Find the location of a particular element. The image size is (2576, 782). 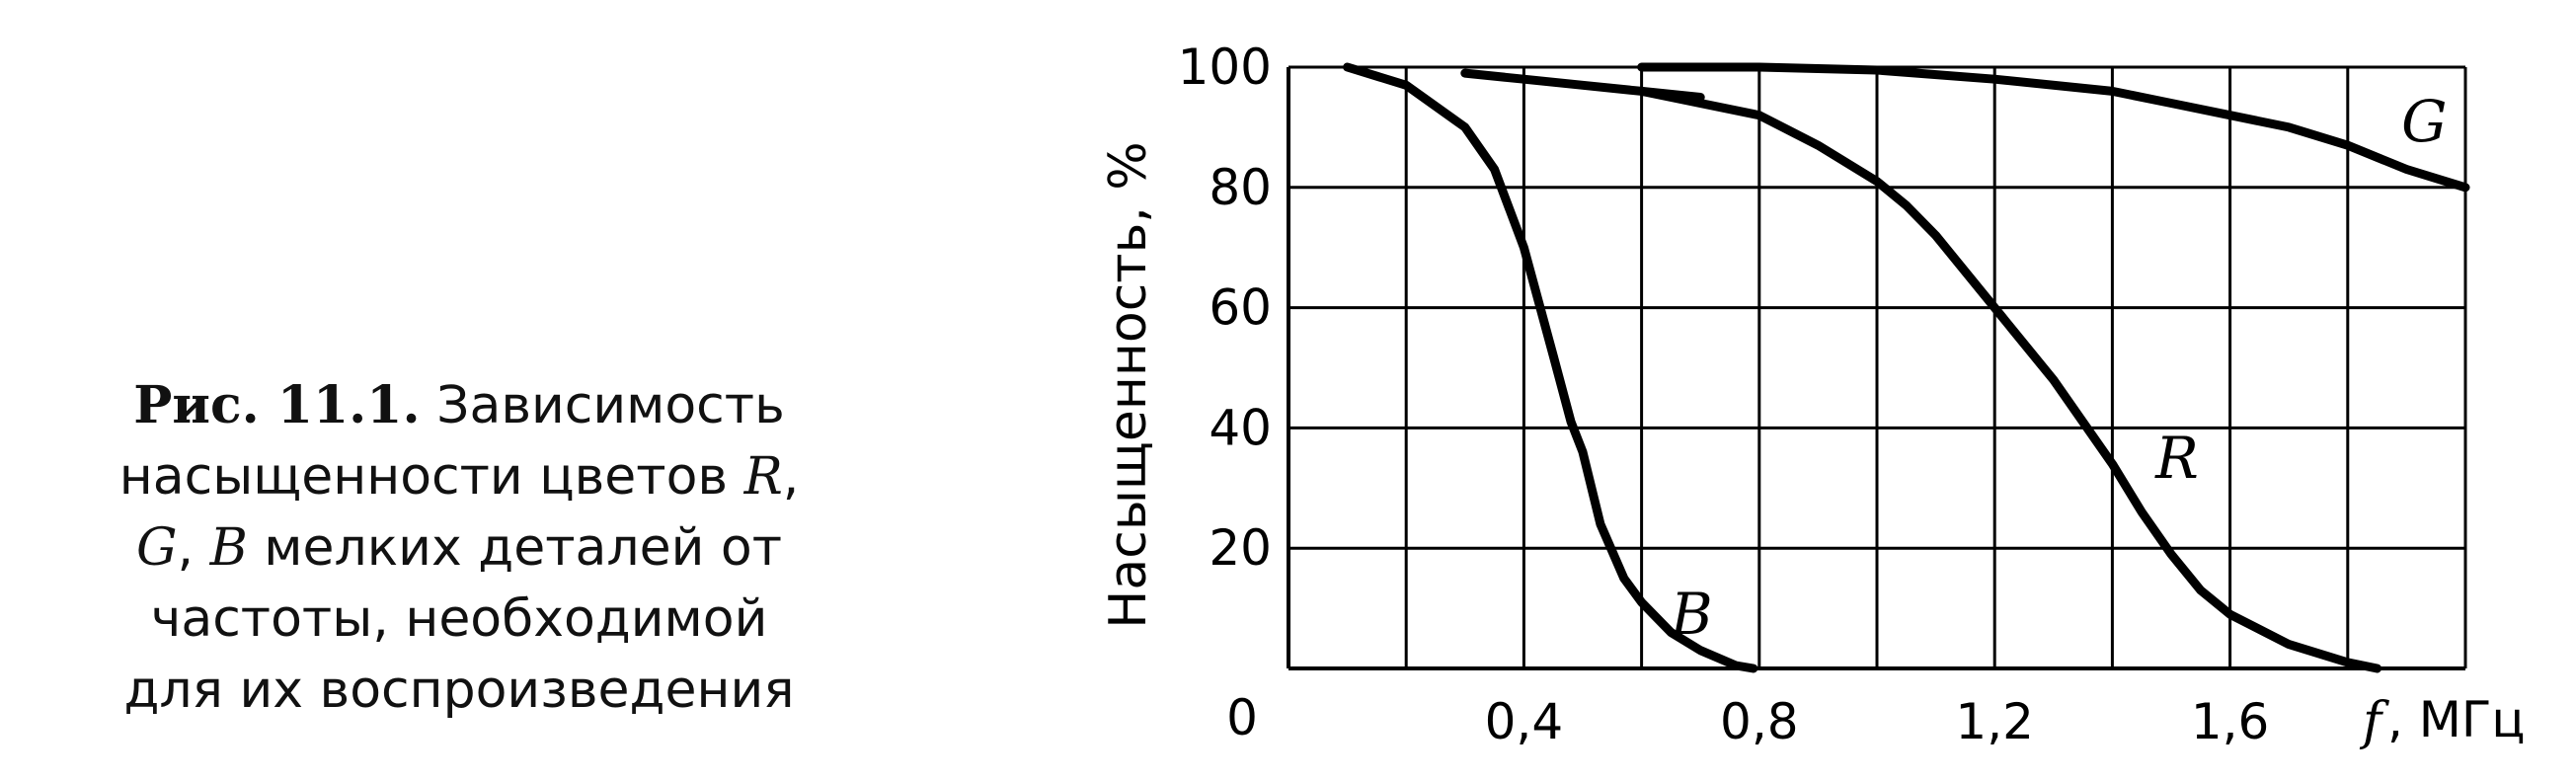

y-tick-label: 40 is located at coordinates (1240, 427).